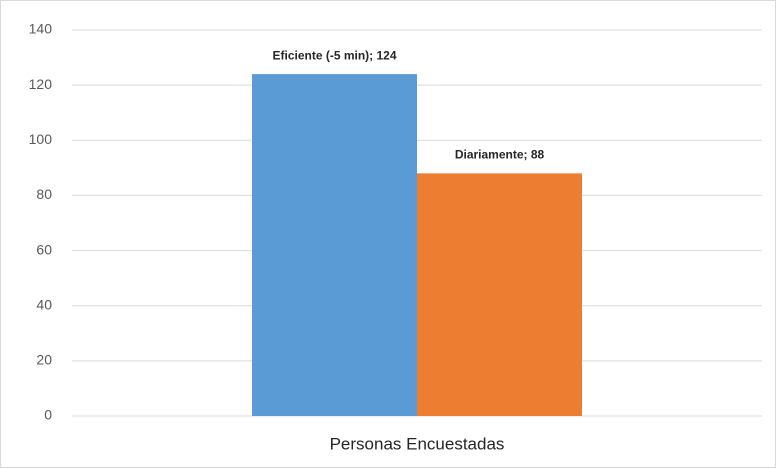 The width and height of the screenshot is (777, 469). Describe the element at coordinates (41, 139) in the screenshot. I see `y-tick-label: 100` at that location.